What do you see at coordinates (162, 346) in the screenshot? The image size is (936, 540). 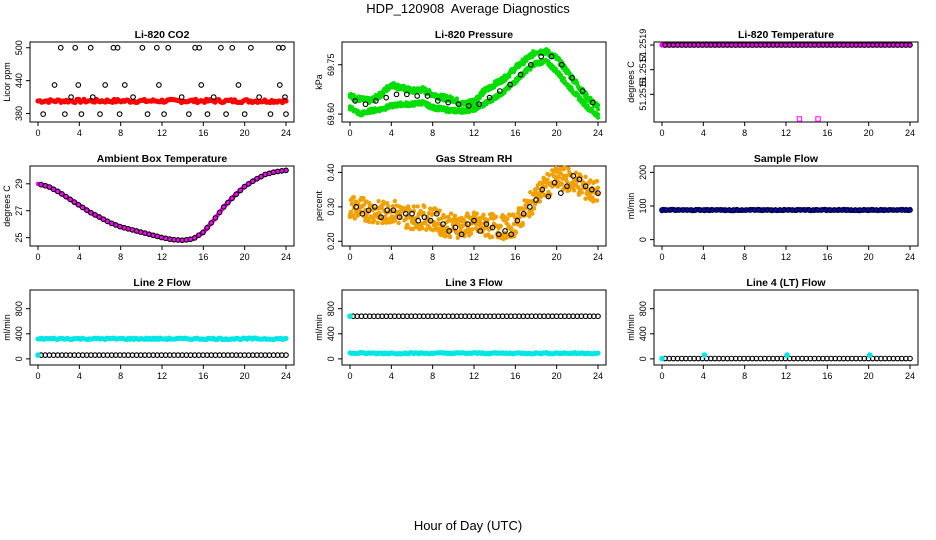 I see `plot-area` at bounding box center [162, 346].